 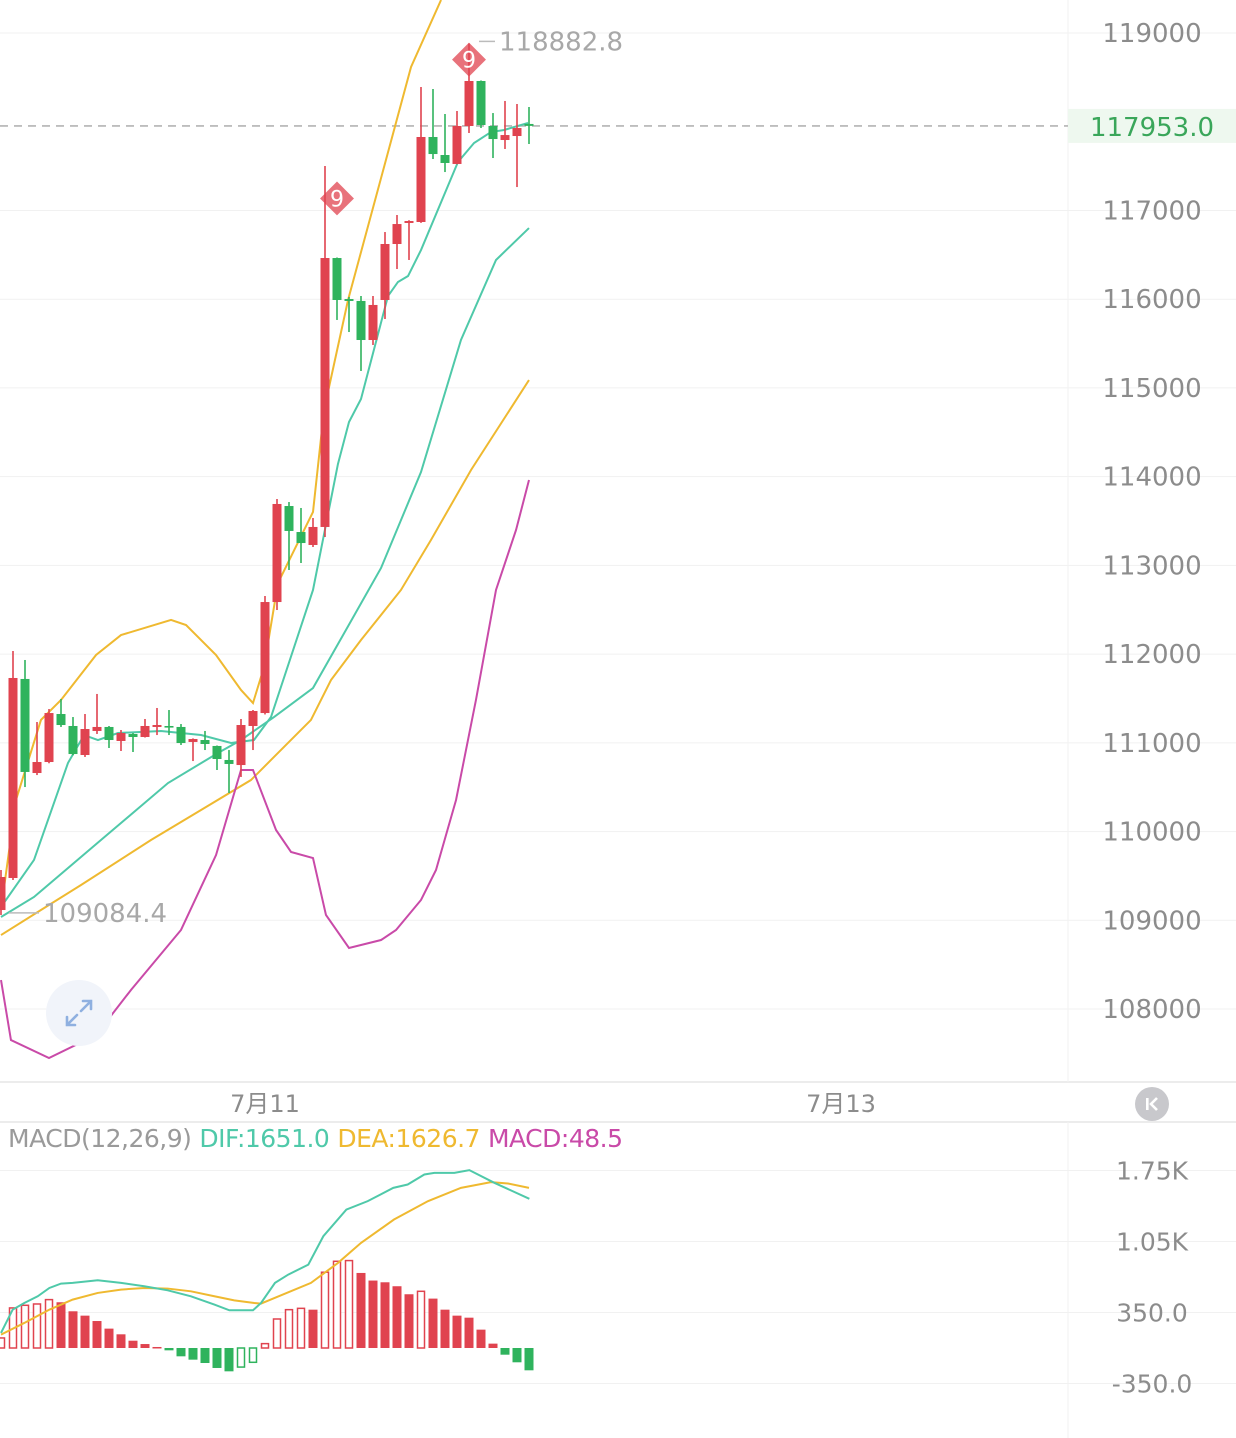 I want to click on high-price-label: 118882.8, so click(x=561, y=42).